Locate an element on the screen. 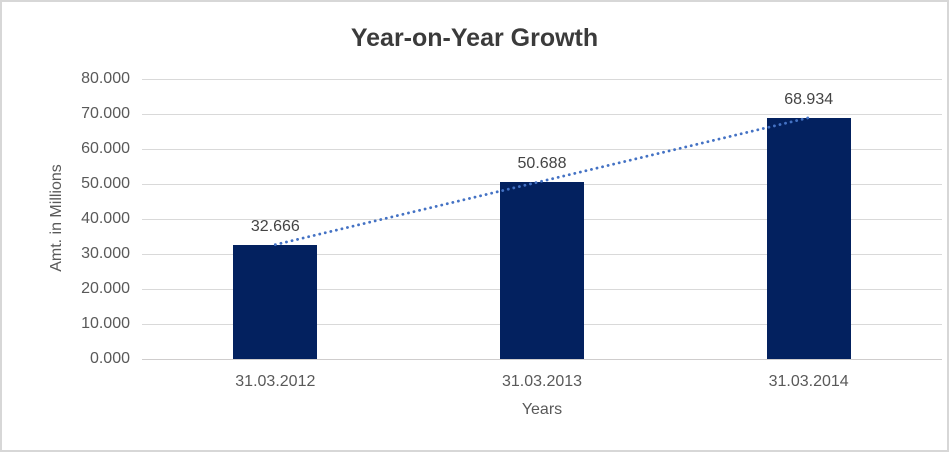 Image resolution: width=949 pixels, height=452 pixels. x-axis-line is located at coordinates (542, 359).